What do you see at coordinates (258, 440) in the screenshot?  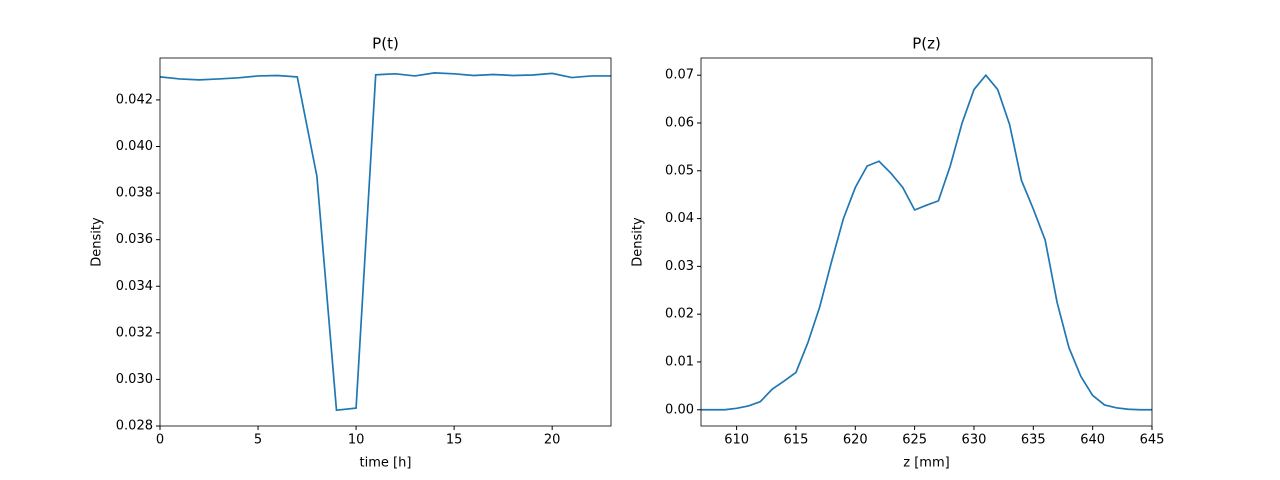 I see `x-tick-label: 5` at bounding box center [258, 440].